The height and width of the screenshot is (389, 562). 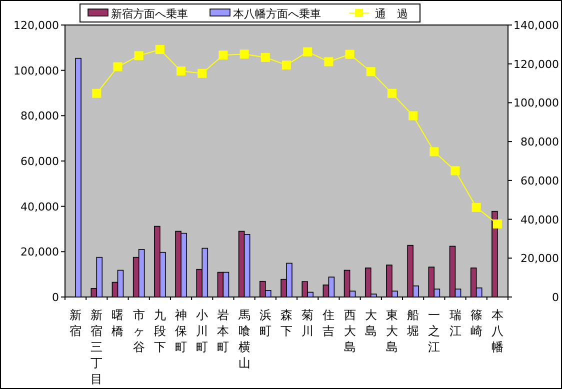 I want to click on y2-tick-label: 100,000, so click(x=536, y=103).